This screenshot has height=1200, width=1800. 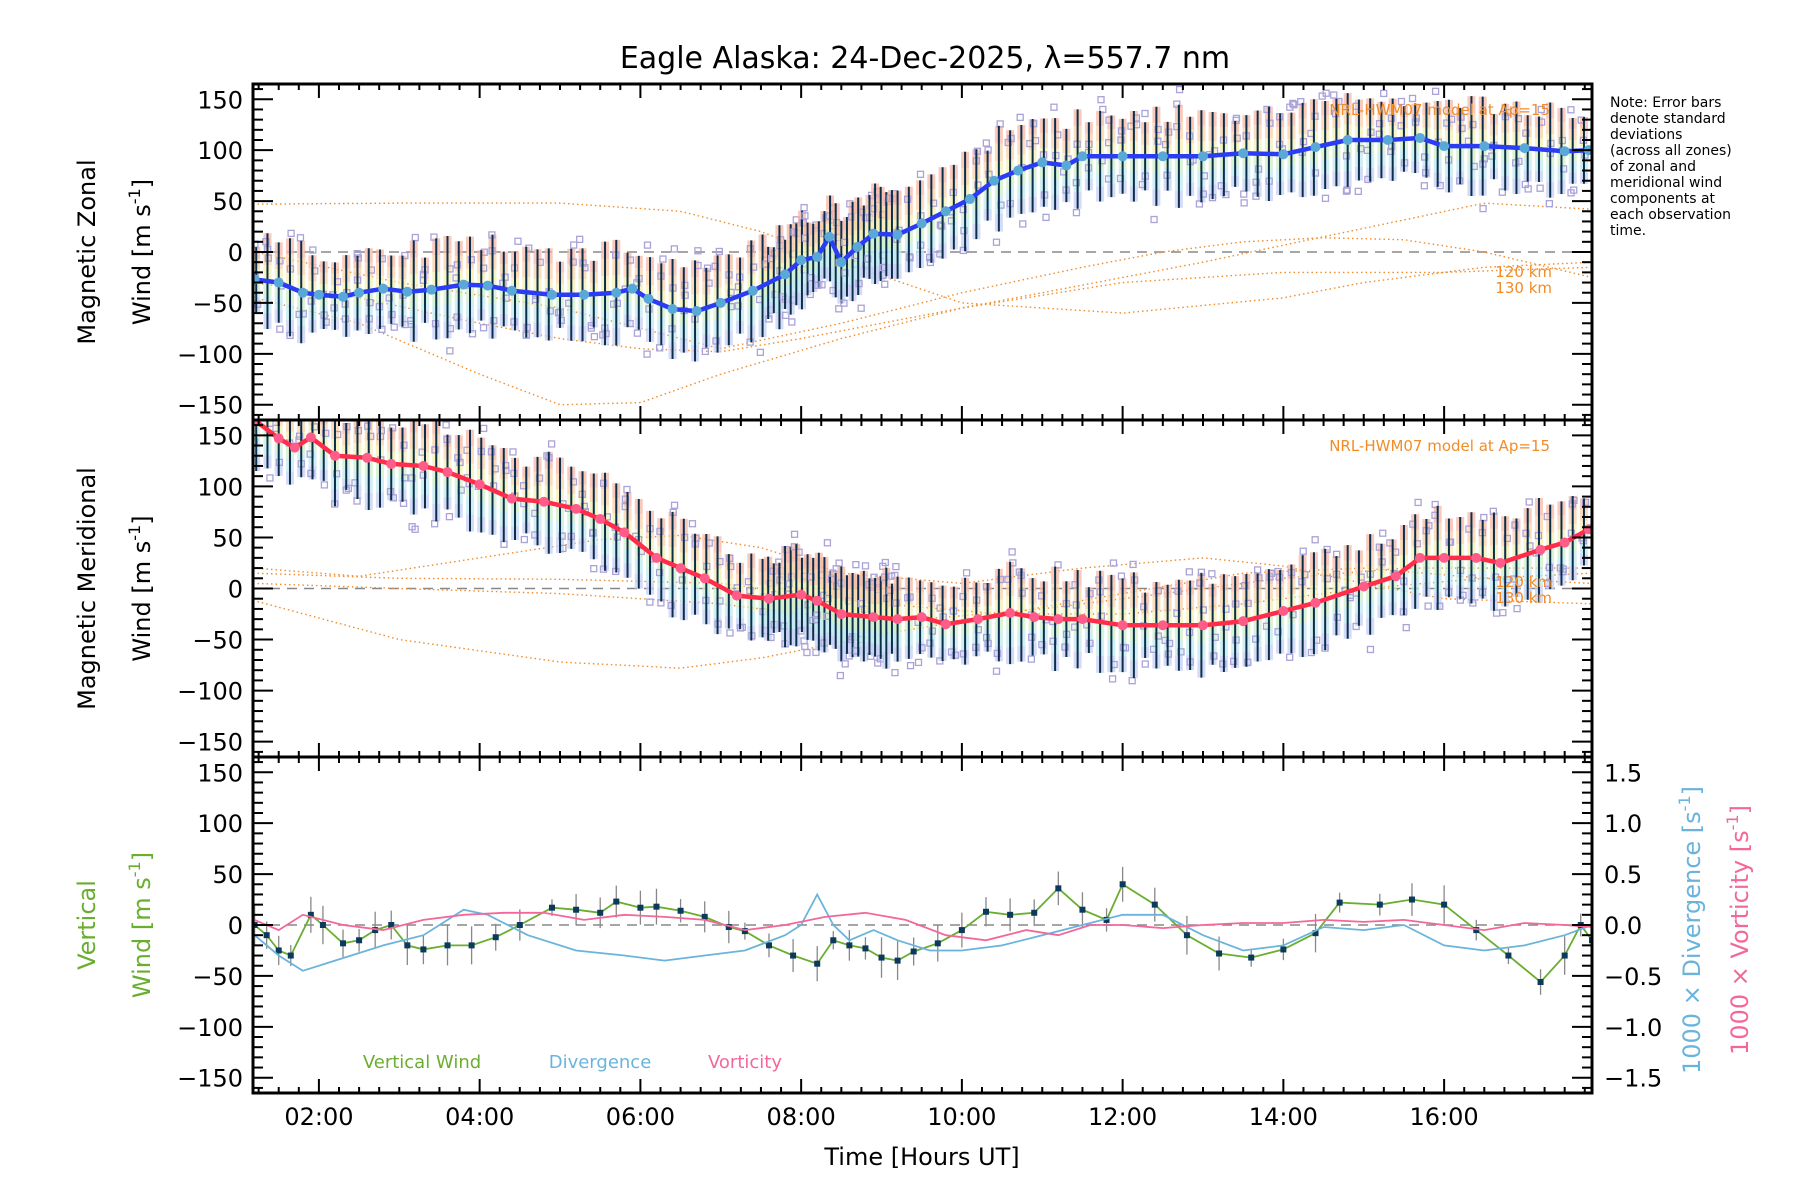 I want to click on model-altitude-label: 120 km, so click(x=1523, y=272).